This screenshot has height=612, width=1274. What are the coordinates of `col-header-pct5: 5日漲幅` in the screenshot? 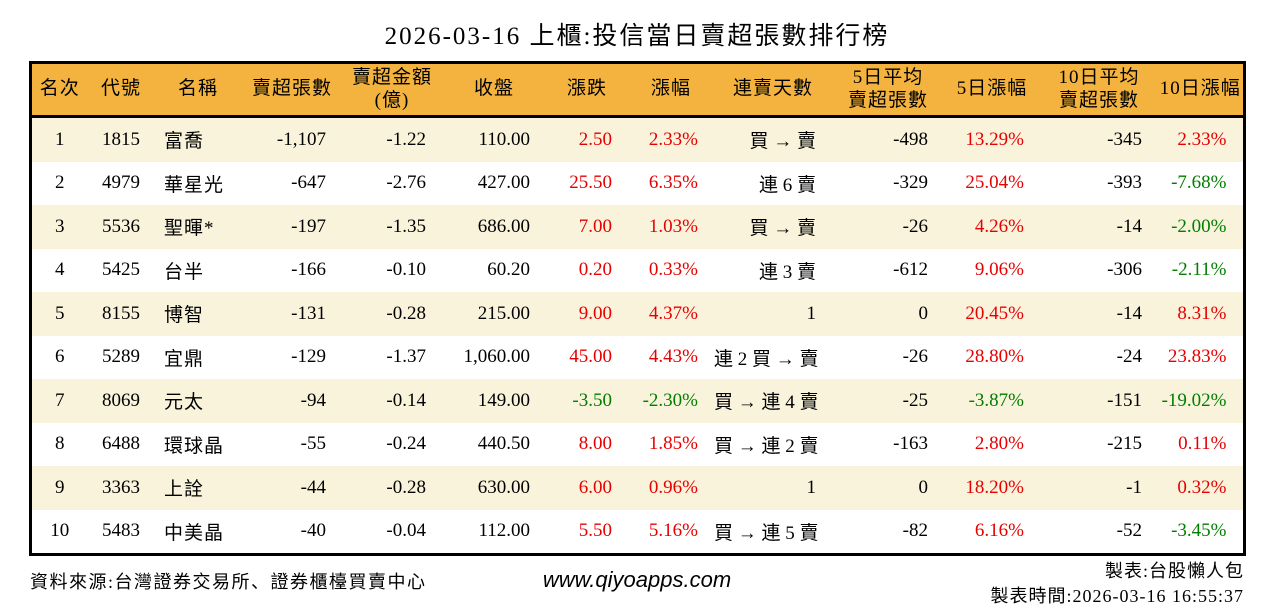 It's located at (992, 90).